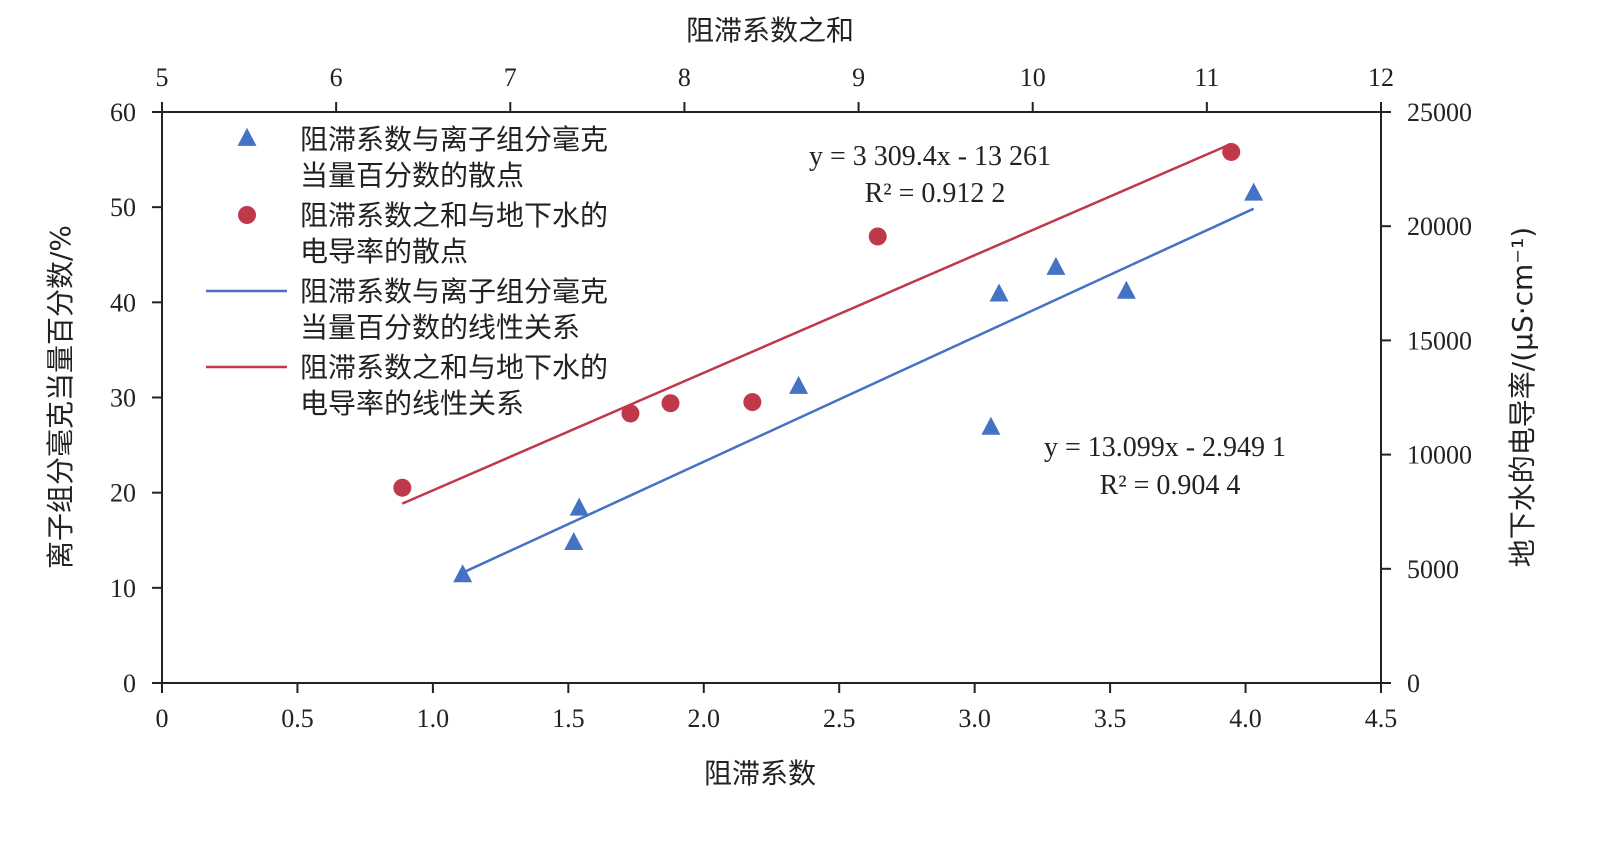  Describe the element at coordinates (247, 215) in the screenshot. I see `legend-circle-swatch` at that location.